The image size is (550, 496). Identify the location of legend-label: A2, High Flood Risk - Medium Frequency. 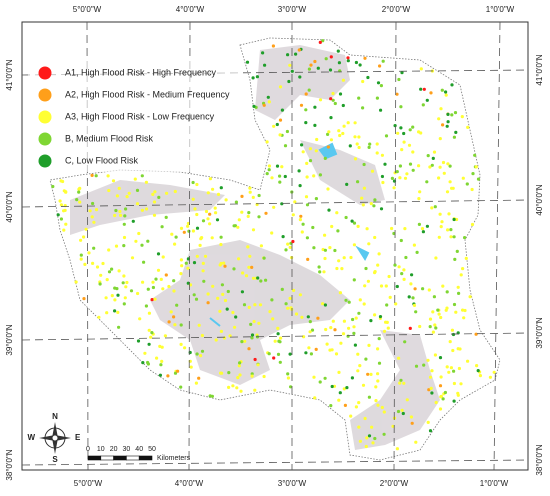
(147, 94).